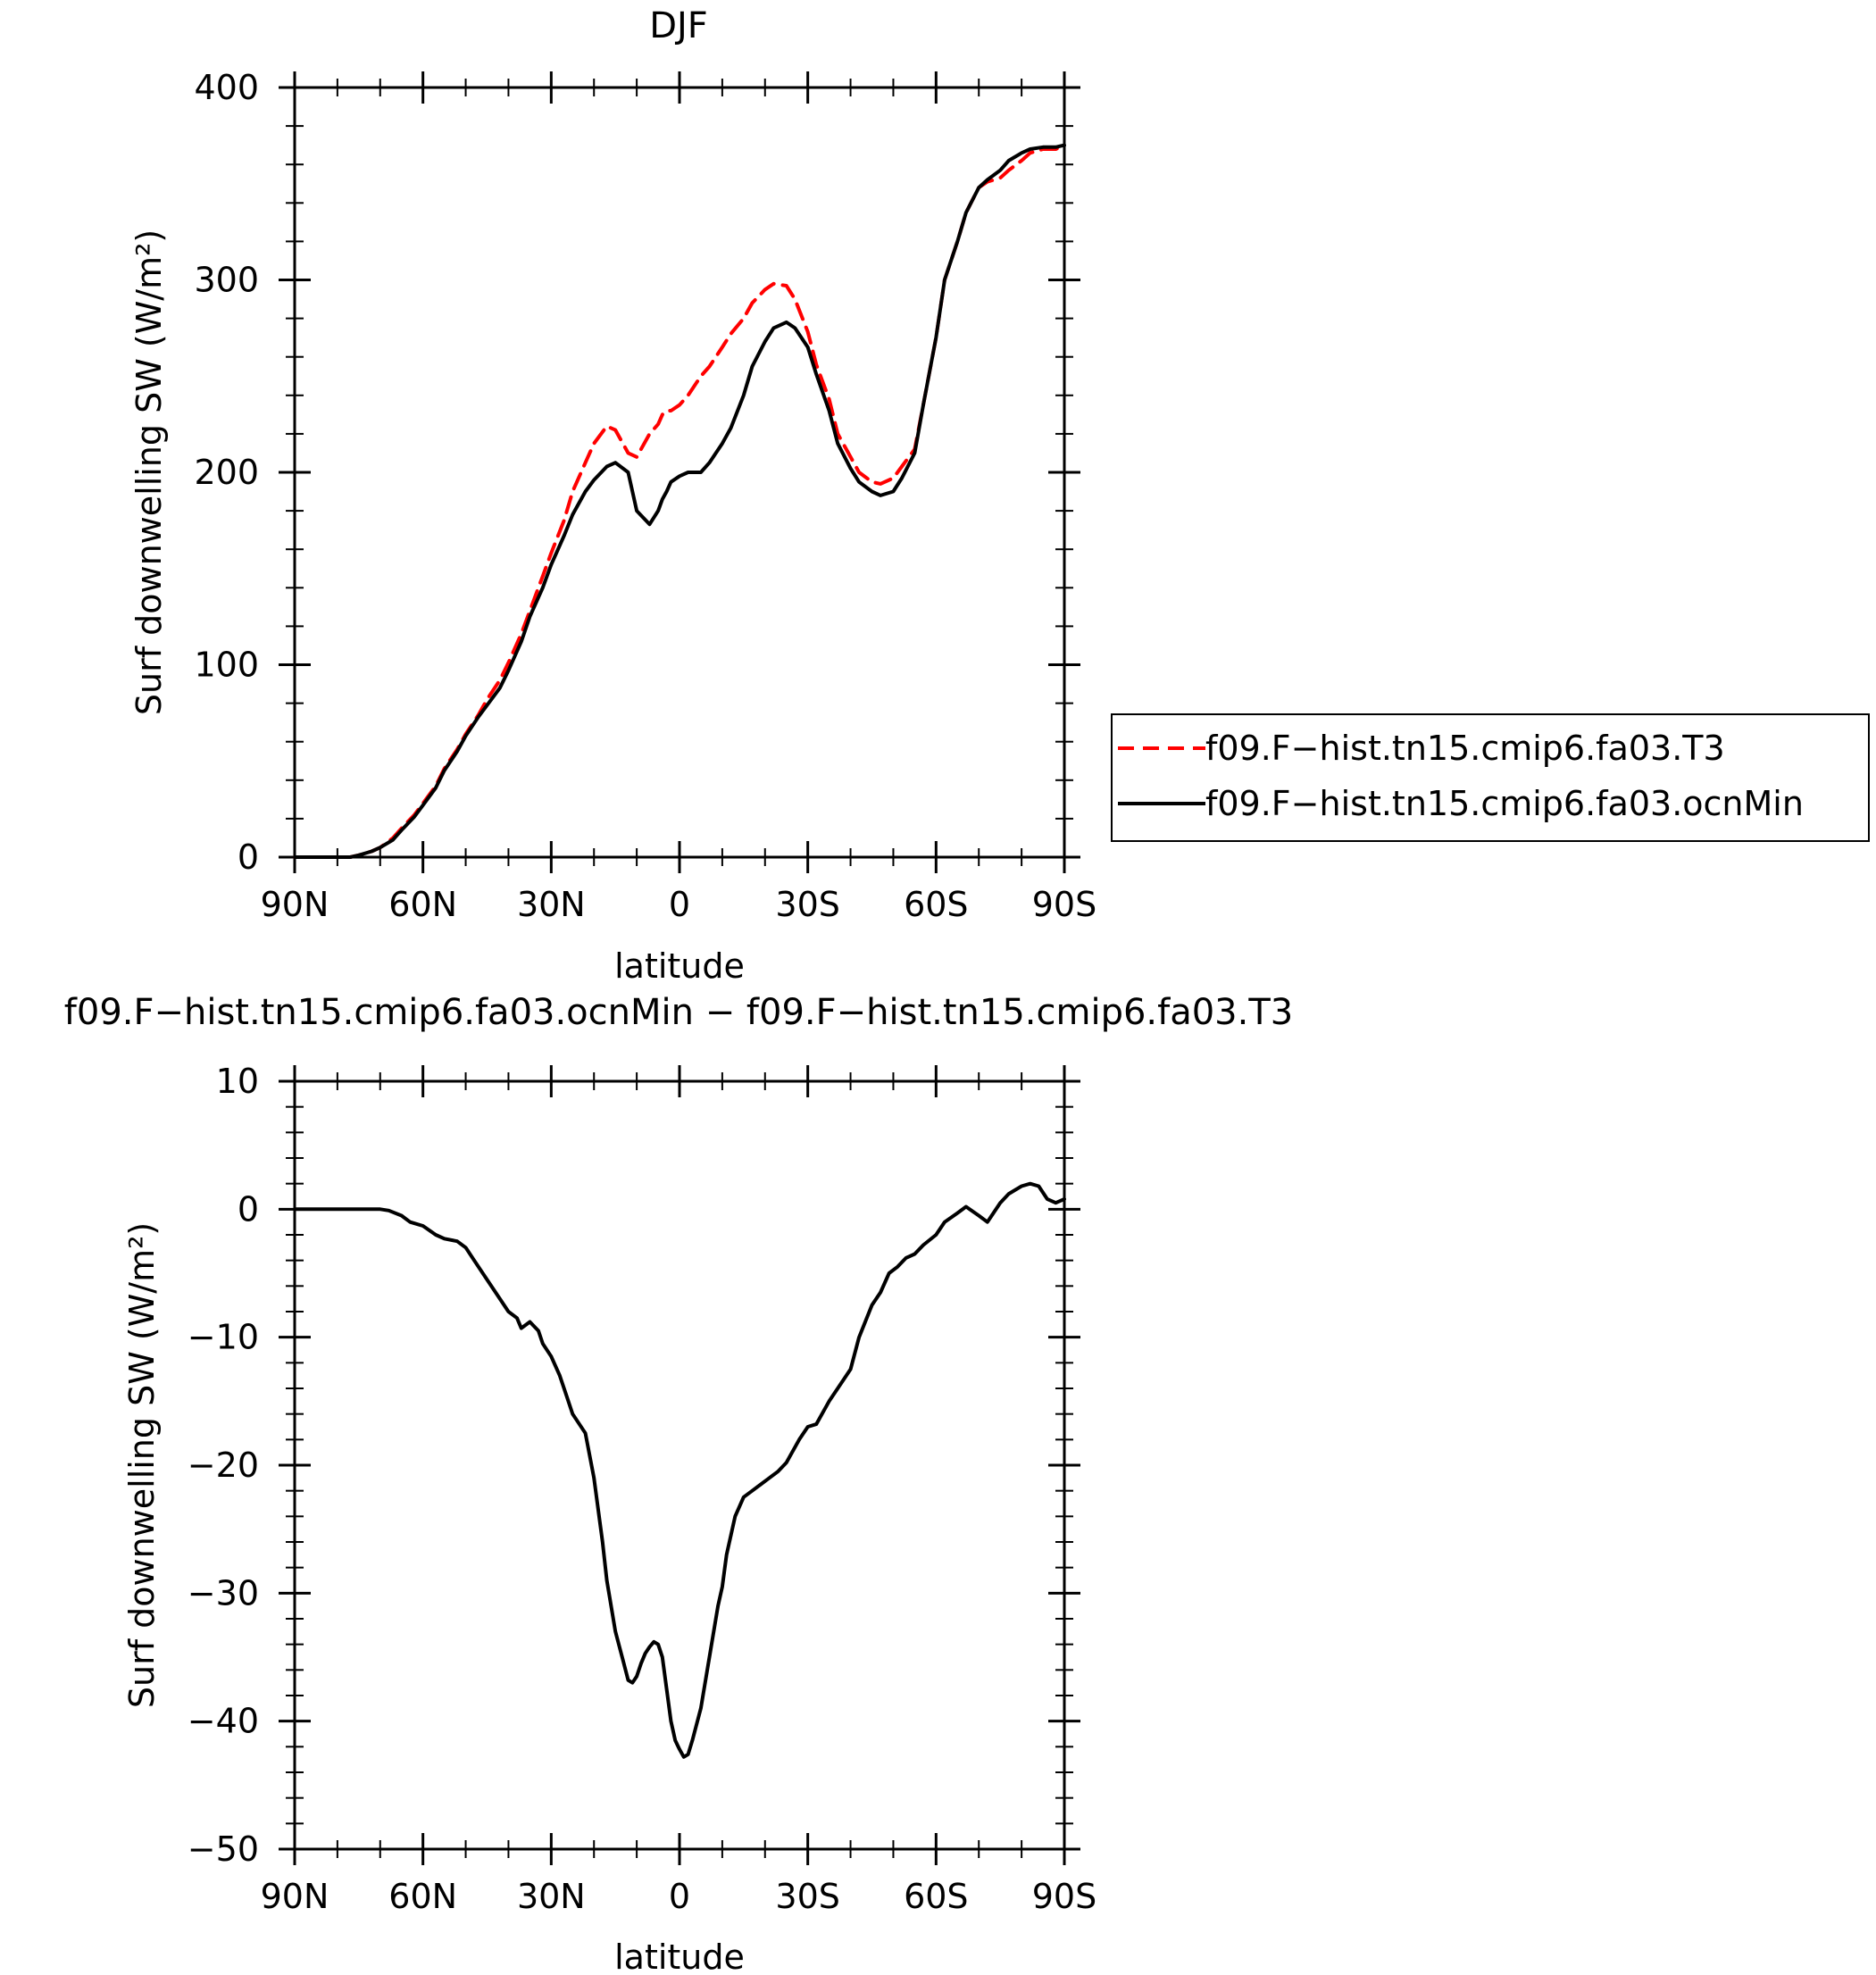  Describe the element at coordinates (1504, 804) in the screenshot. I see `legend-label-ocnmin: f09.F−hist.tn15.cmip6.fa03.ocnMin` at that location.